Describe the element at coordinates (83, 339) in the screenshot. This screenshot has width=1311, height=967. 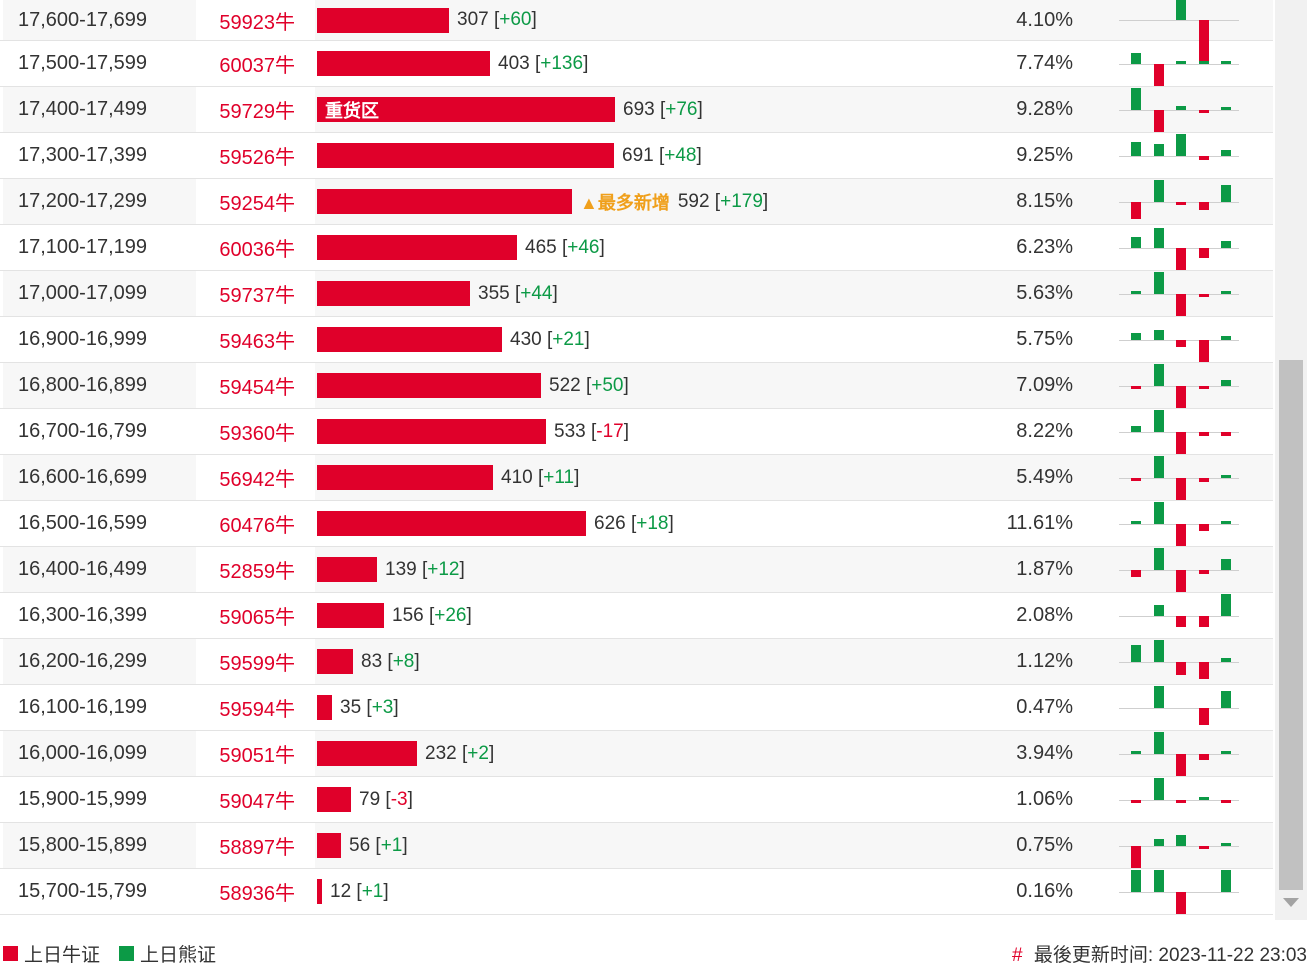
I see `strike-range: 16,900-16,999` at that location.